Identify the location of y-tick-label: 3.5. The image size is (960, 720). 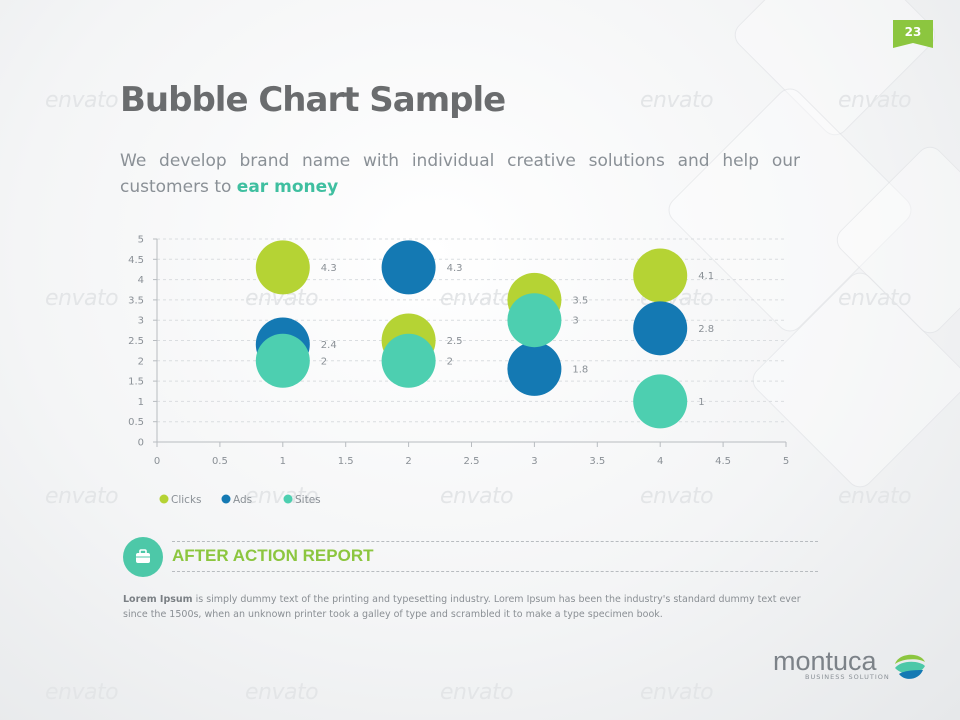
(136, 300).